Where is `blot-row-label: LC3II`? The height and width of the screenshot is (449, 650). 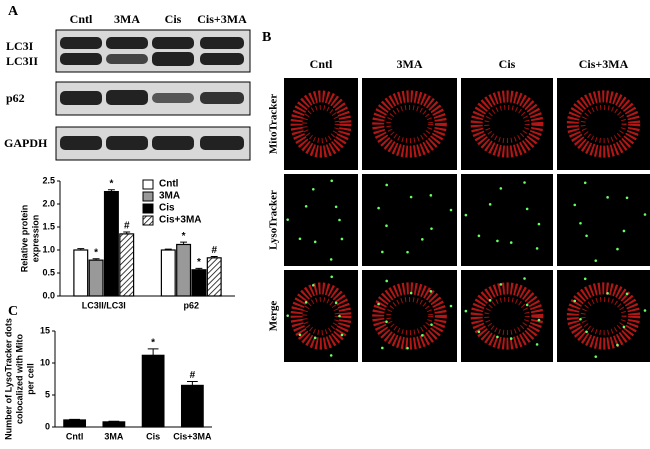 blot-row-label: LC3II is located at coordinates (22, 61).